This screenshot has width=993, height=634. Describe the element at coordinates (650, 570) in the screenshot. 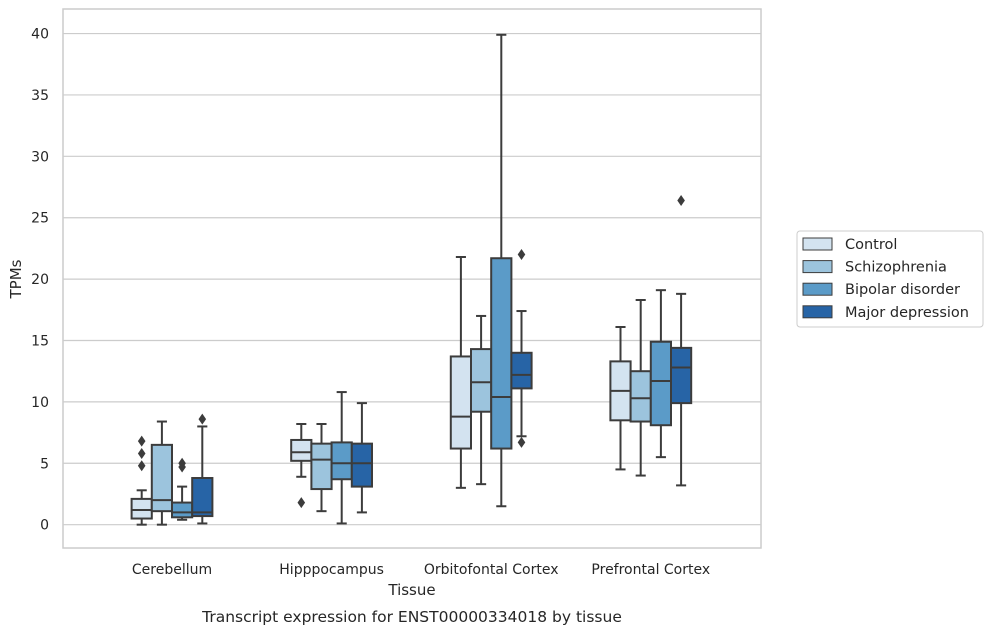

I see `x-tick-label: Prefrontal Cortex` at that location.